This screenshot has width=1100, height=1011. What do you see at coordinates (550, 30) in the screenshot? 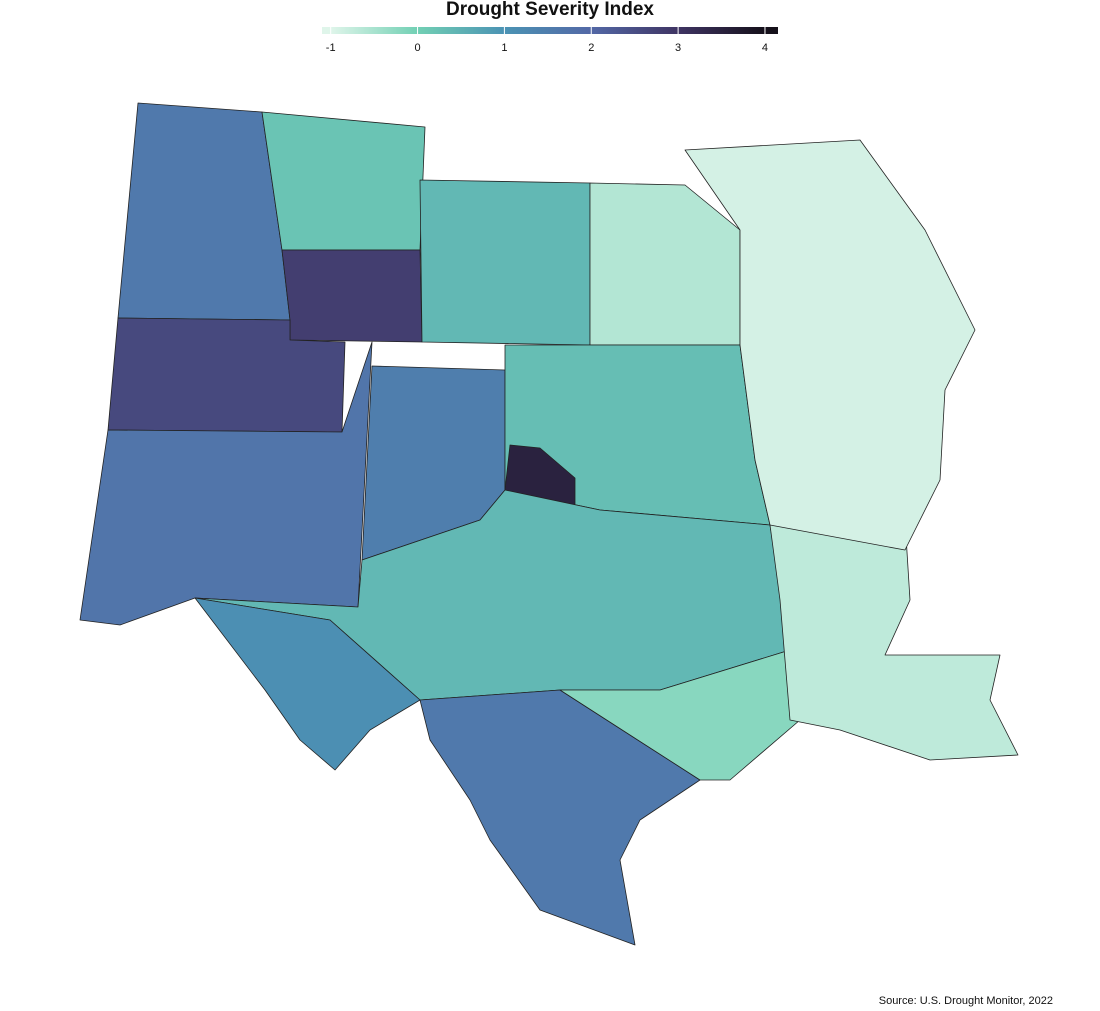
I see `colorbar` at bounding box center [550, 30].